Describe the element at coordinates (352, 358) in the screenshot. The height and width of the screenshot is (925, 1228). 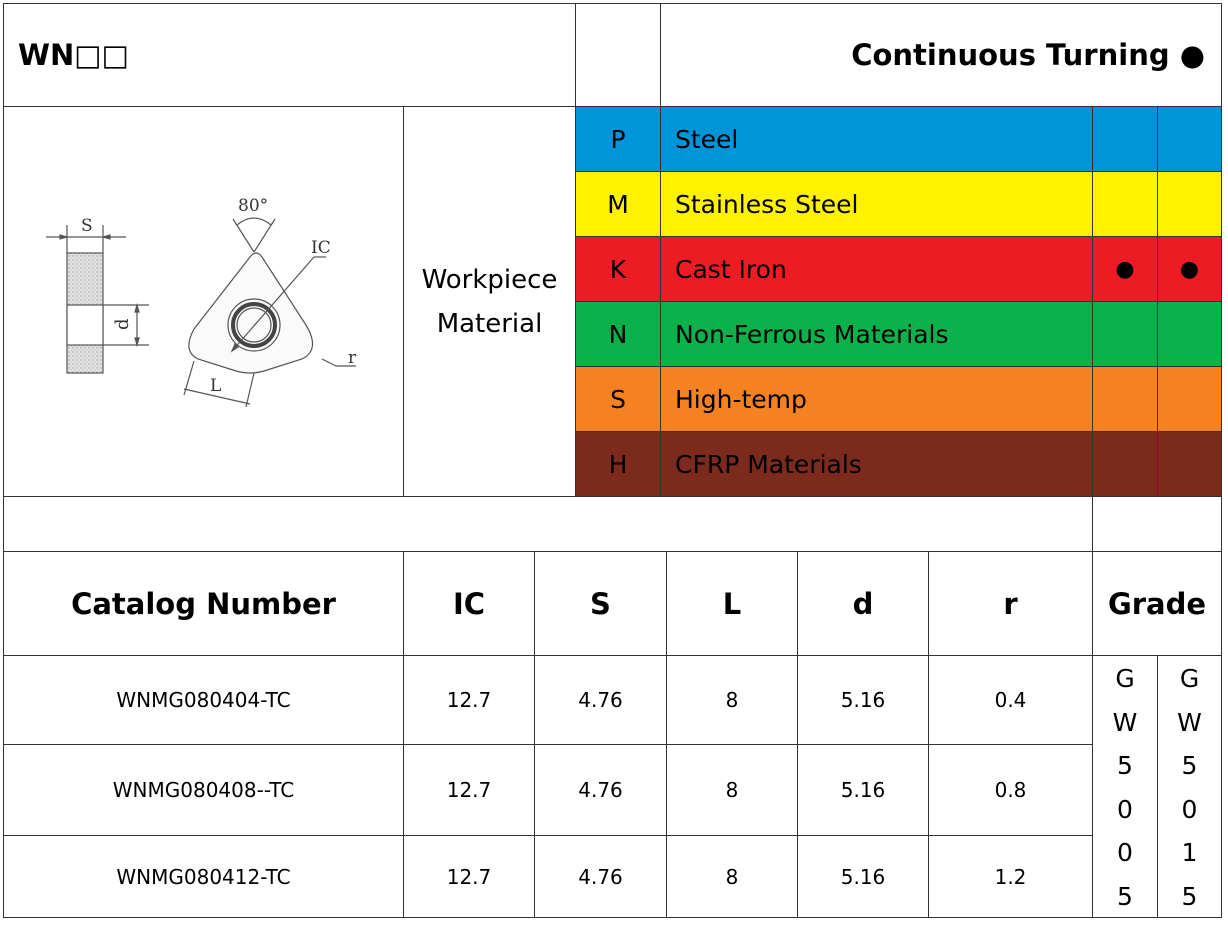
I see `label-r: r` at that location.